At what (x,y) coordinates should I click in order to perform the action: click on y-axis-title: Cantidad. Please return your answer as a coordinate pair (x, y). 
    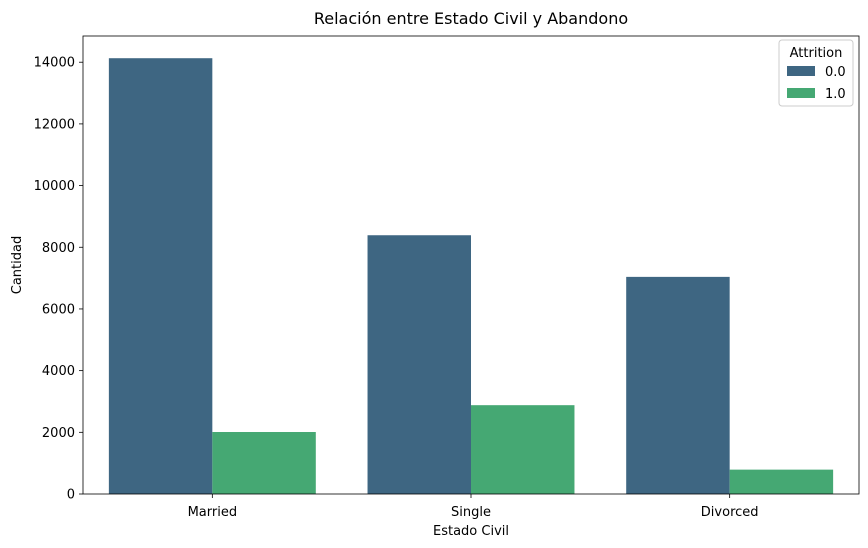
    Looking at the image, I should click on (17, 265).